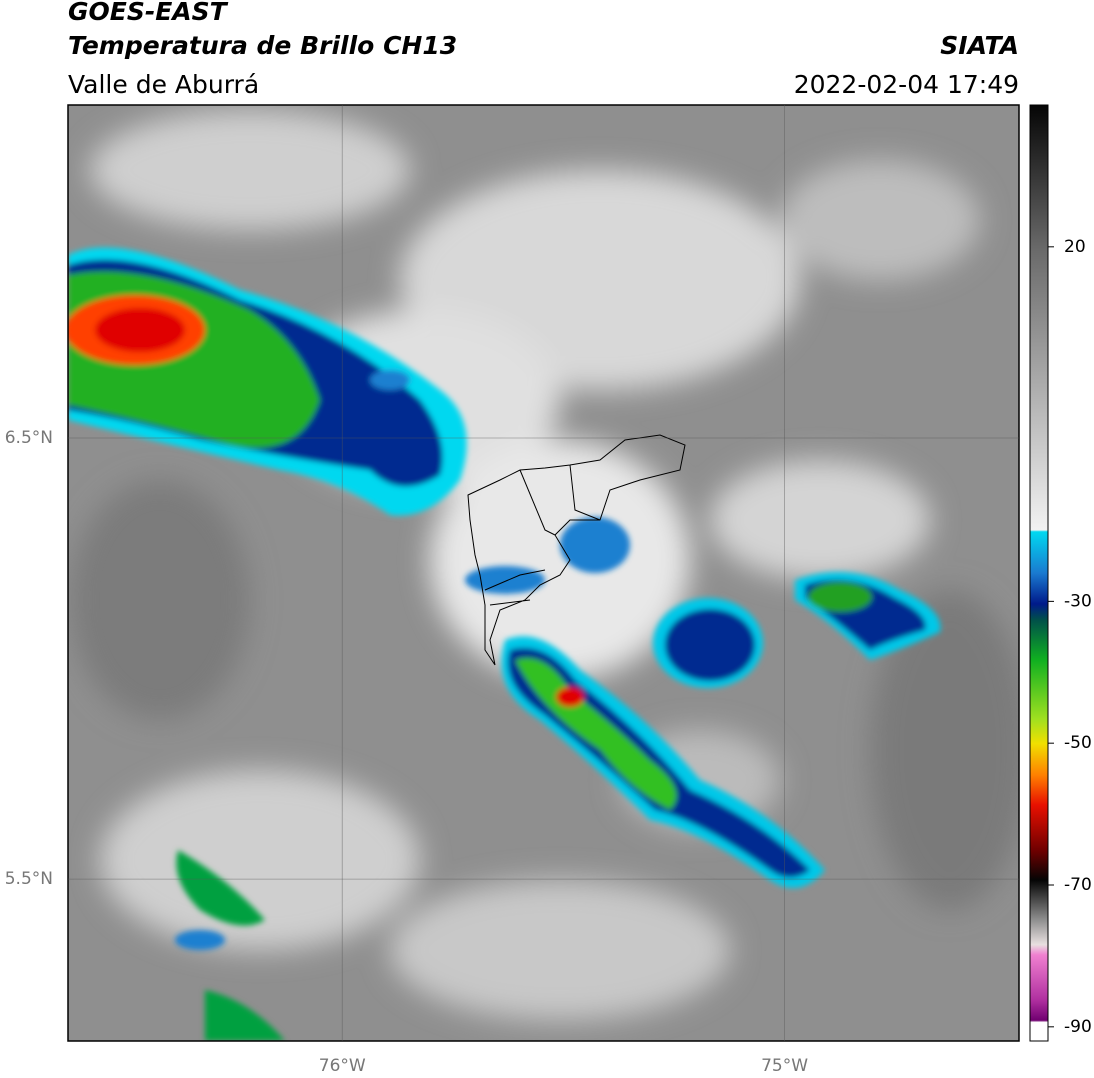 Image resolution: width=1094 pixels, height=1078 pixels. Describe the element at coordinates (29, 438) in the screenshot. I see `lat-label: 6.5°N` at that location.